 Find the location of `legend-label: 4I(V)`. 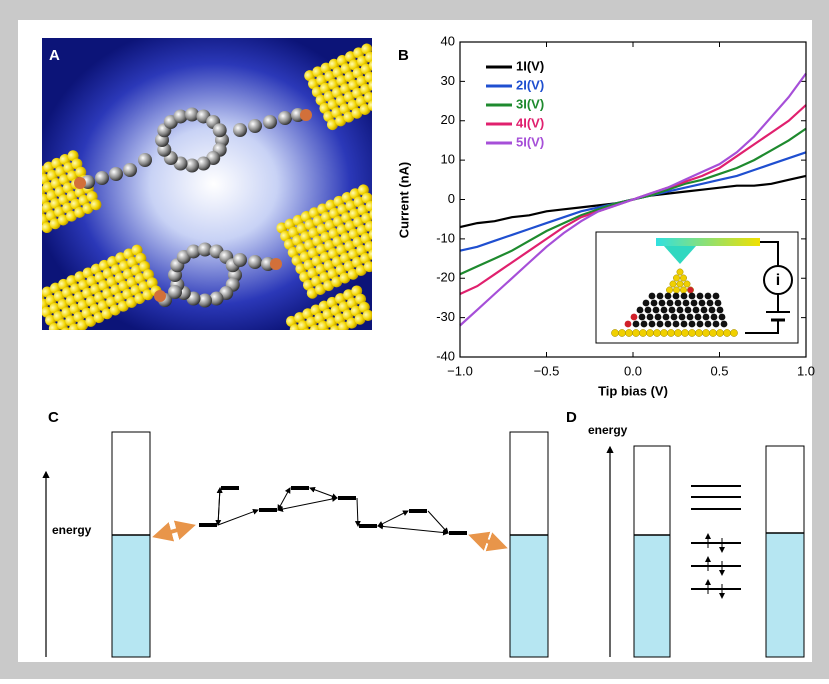

legend-label: 4I(V) is located at coordinates (530, 122).